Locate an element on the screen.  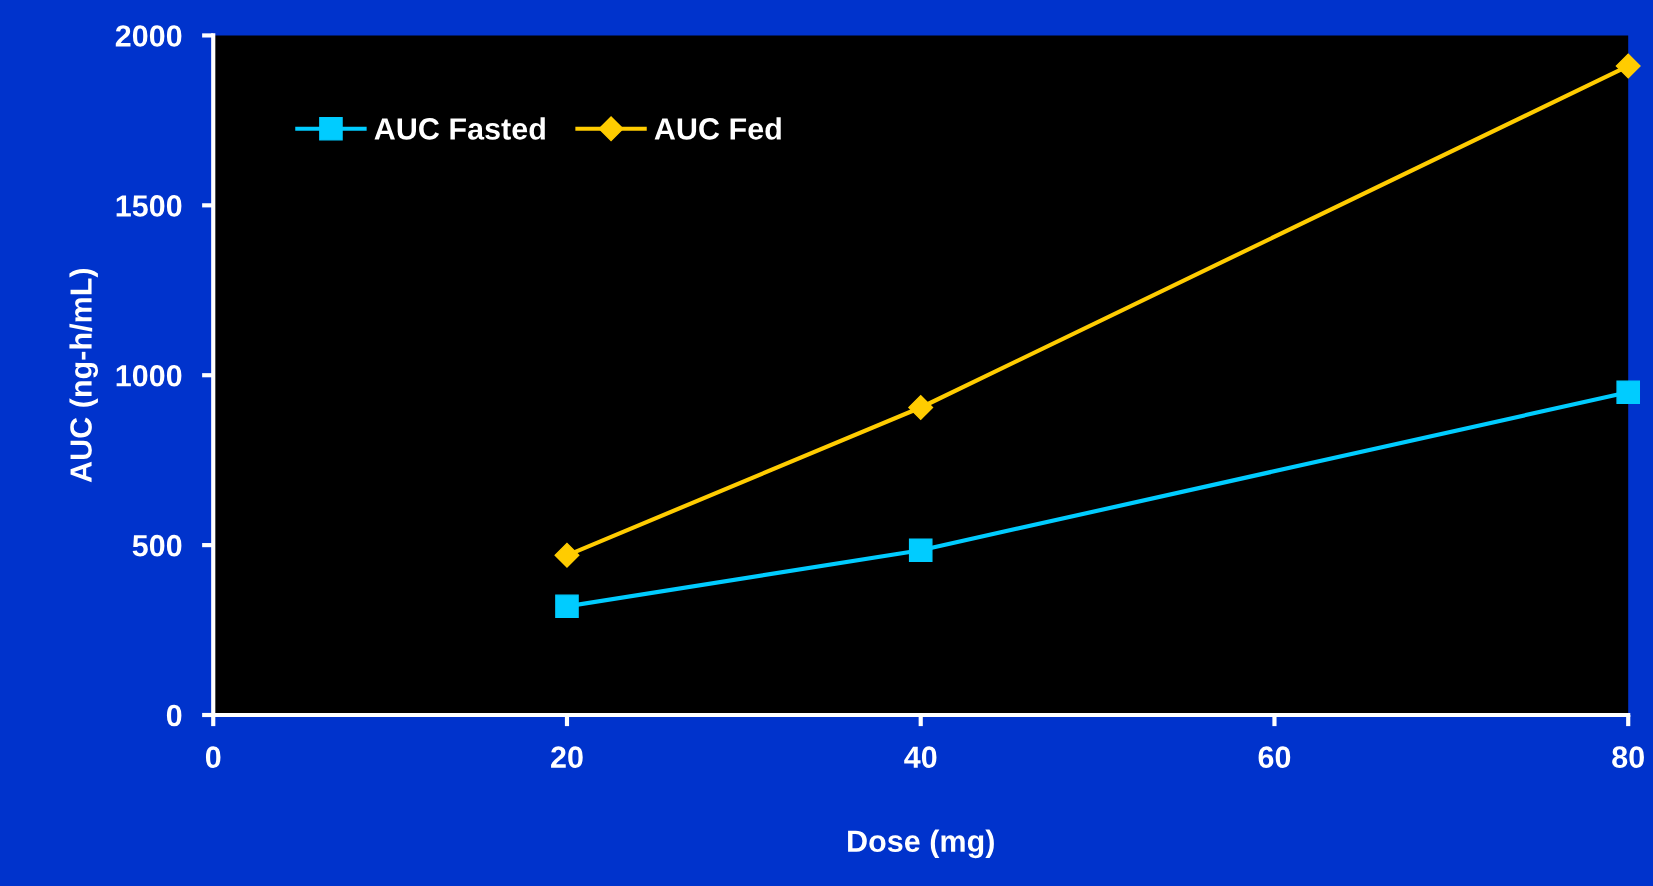
y-axis-title: AUC (ng-h/mL) is located at coordinates (84, 375).